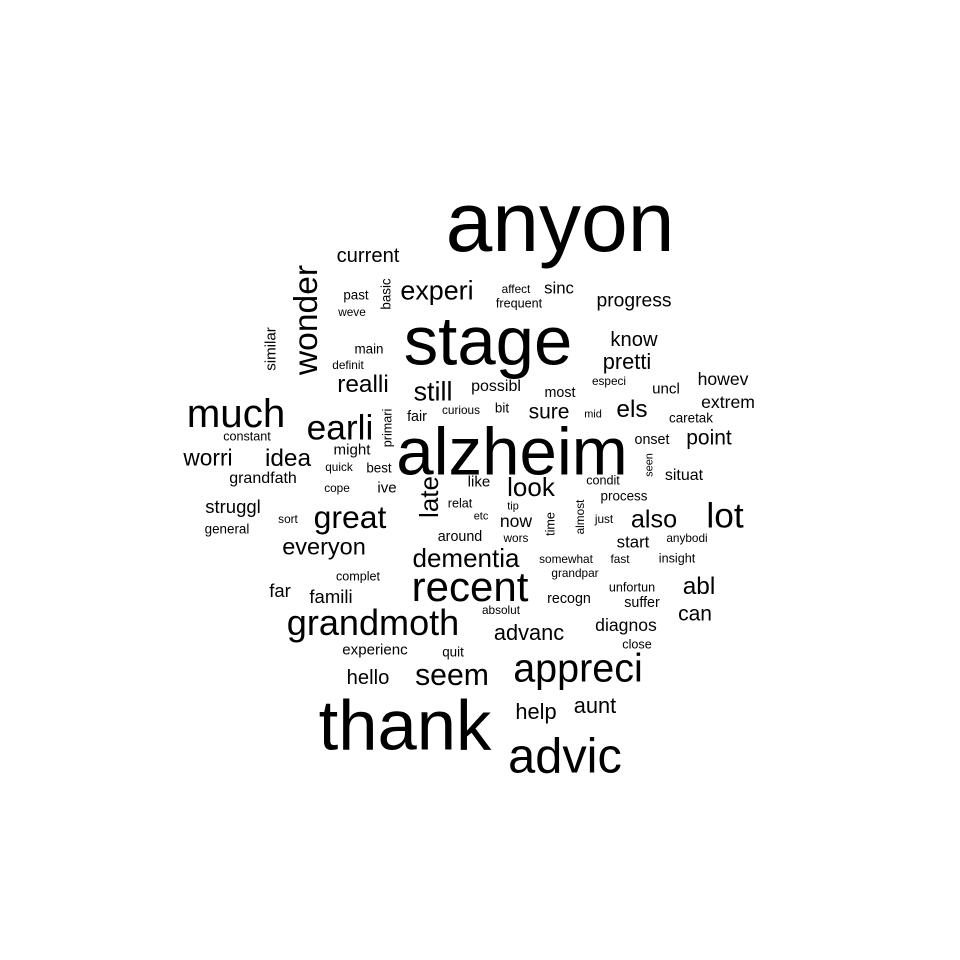 The image size is (960, 960). What do you see at coordinates (723, 379) in the screenshot?
I see `word-howev: howev` at bounding box center [723, 379].